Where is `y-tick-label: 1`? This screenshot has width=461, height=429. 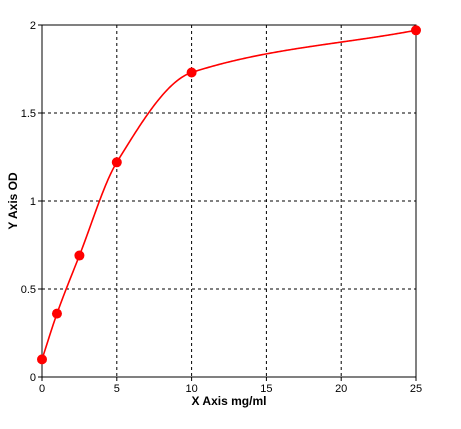 y-tick-label: 1 is located at coordinates (33, 202).